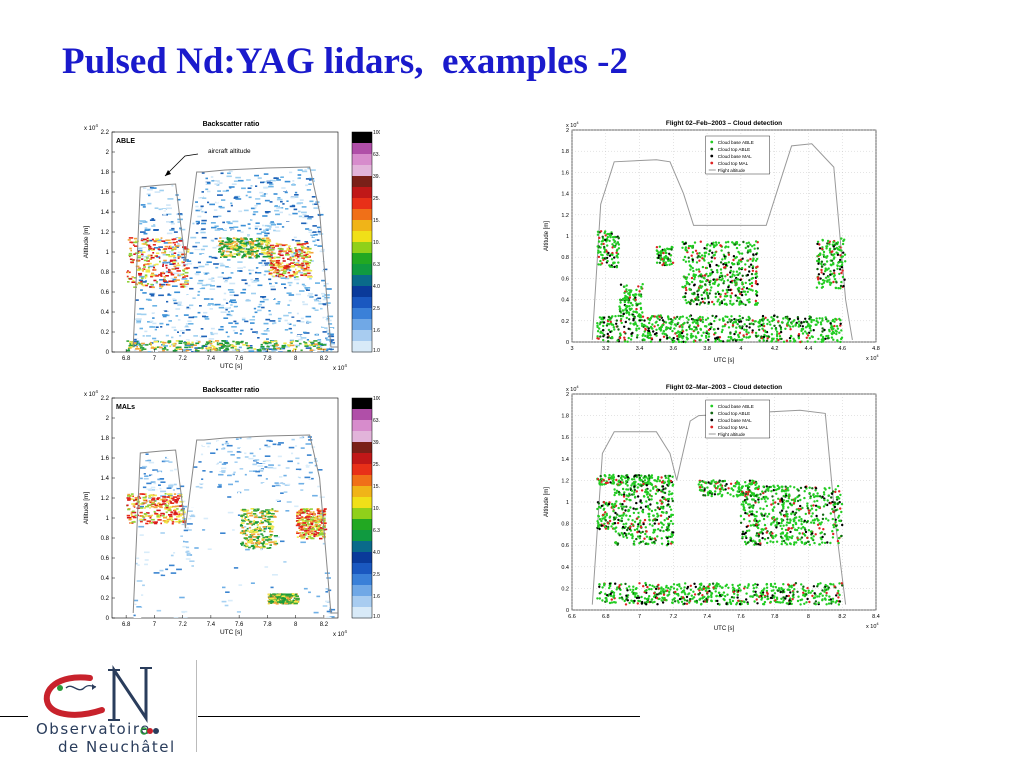 Image resolution: width=1024 pixels, height=768 pixels. What do you see at coordinates (876, 349) in the screenshot?
I see `x-tick-label: 4.8` at bounding box center [876, 349].